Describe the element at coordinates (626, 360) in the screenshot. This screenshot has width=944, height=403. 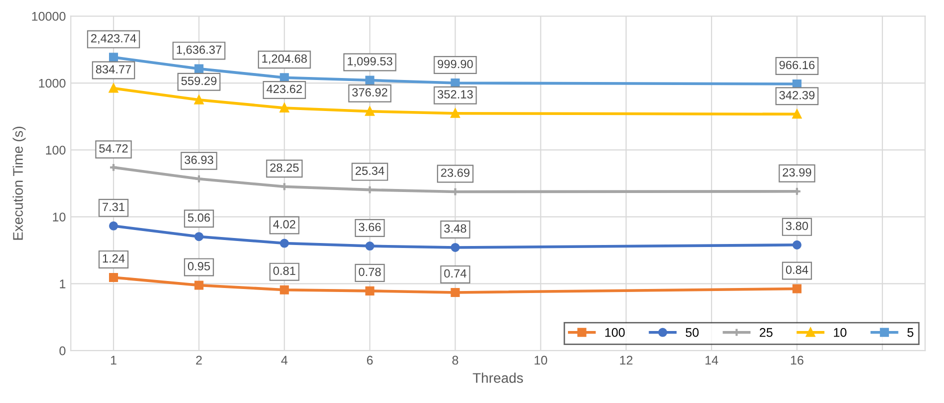
I see `x-tick-label: 12` at that location.